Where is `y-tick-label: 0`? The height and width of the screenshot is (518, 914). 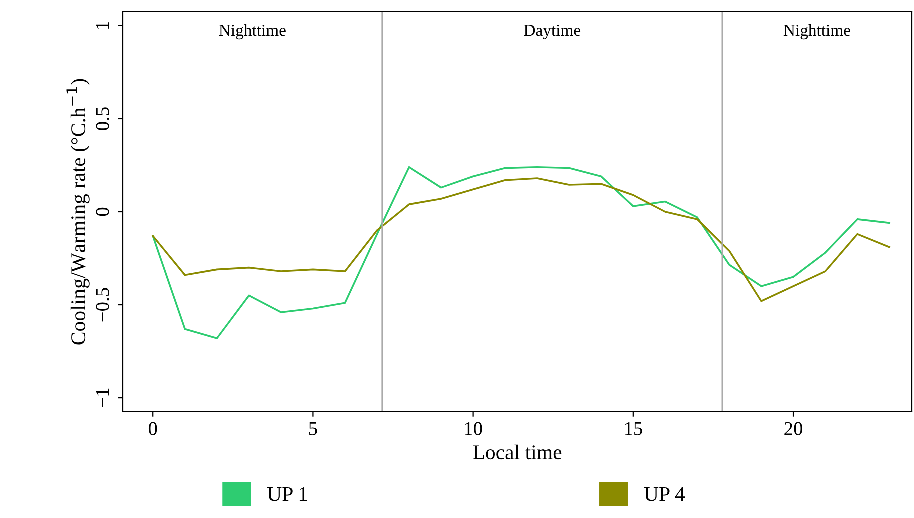 y-tick-label: 0 is located at coordinates (103, 212).